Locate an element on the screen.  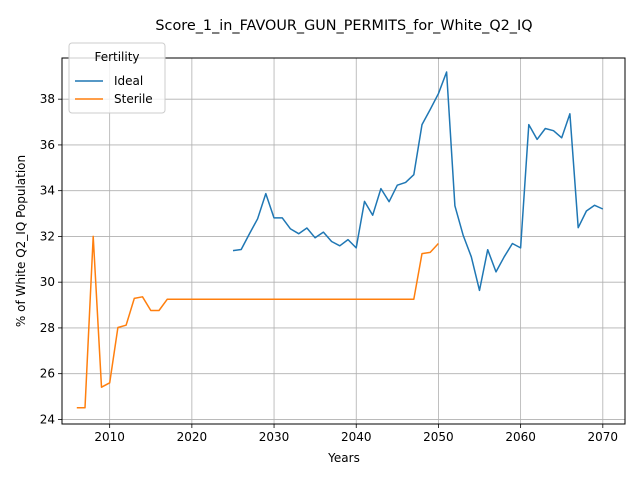
x-tick-label: 2020 is located at coordinates (192, 437).